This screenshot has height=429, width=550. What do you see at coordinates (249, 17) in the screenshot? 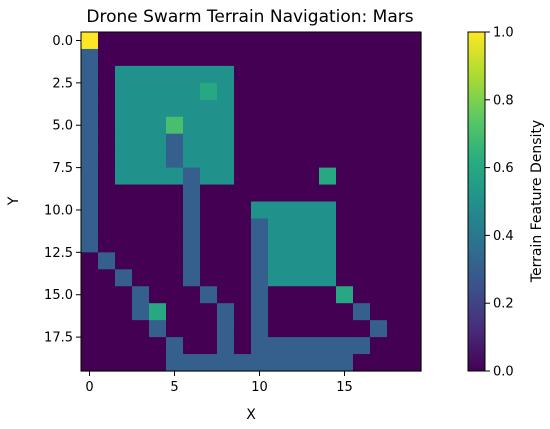
I see `chart-title: Drone Swarm Terrain Navigation: Mars` at bounding box center [249, 17].